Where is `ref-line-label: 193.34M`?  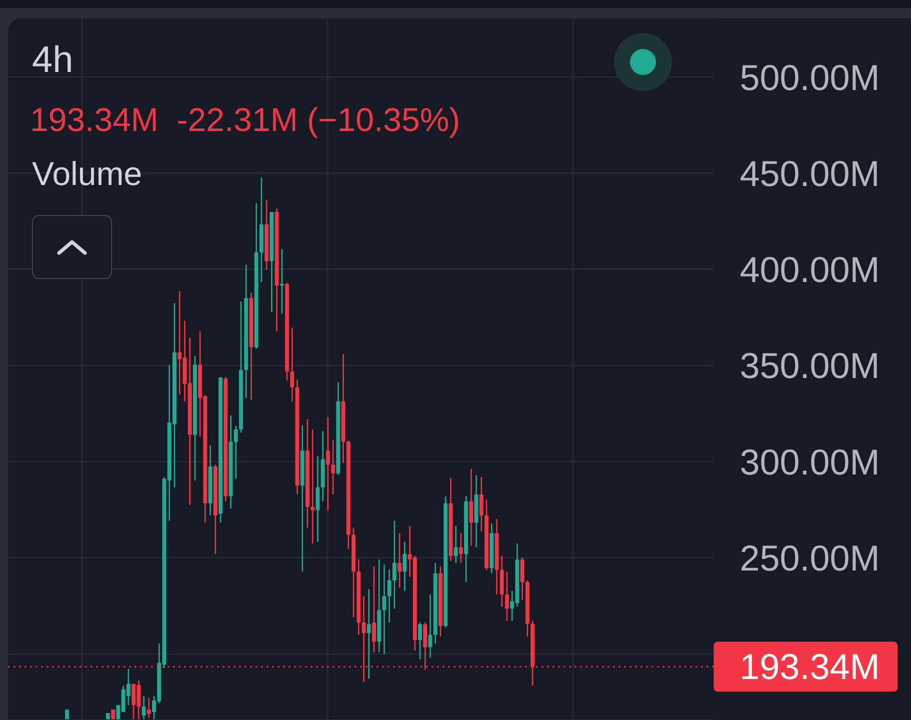
ref-line-label: 193.34M is located at coordinates (810, 667).